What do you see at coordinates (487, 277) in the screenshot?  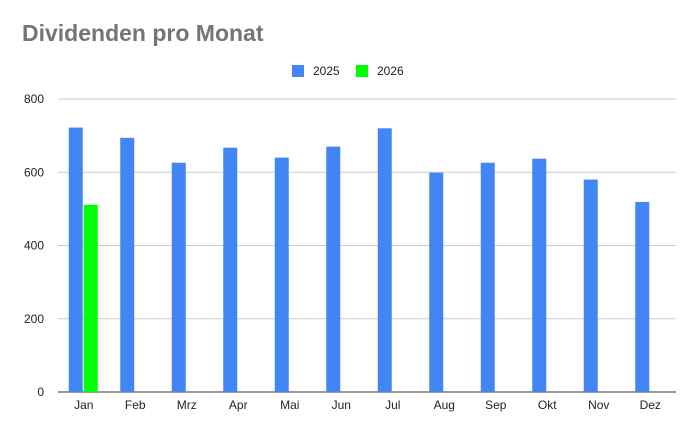 I see `bar-2025-Sep` at bounding box center [487, 277].